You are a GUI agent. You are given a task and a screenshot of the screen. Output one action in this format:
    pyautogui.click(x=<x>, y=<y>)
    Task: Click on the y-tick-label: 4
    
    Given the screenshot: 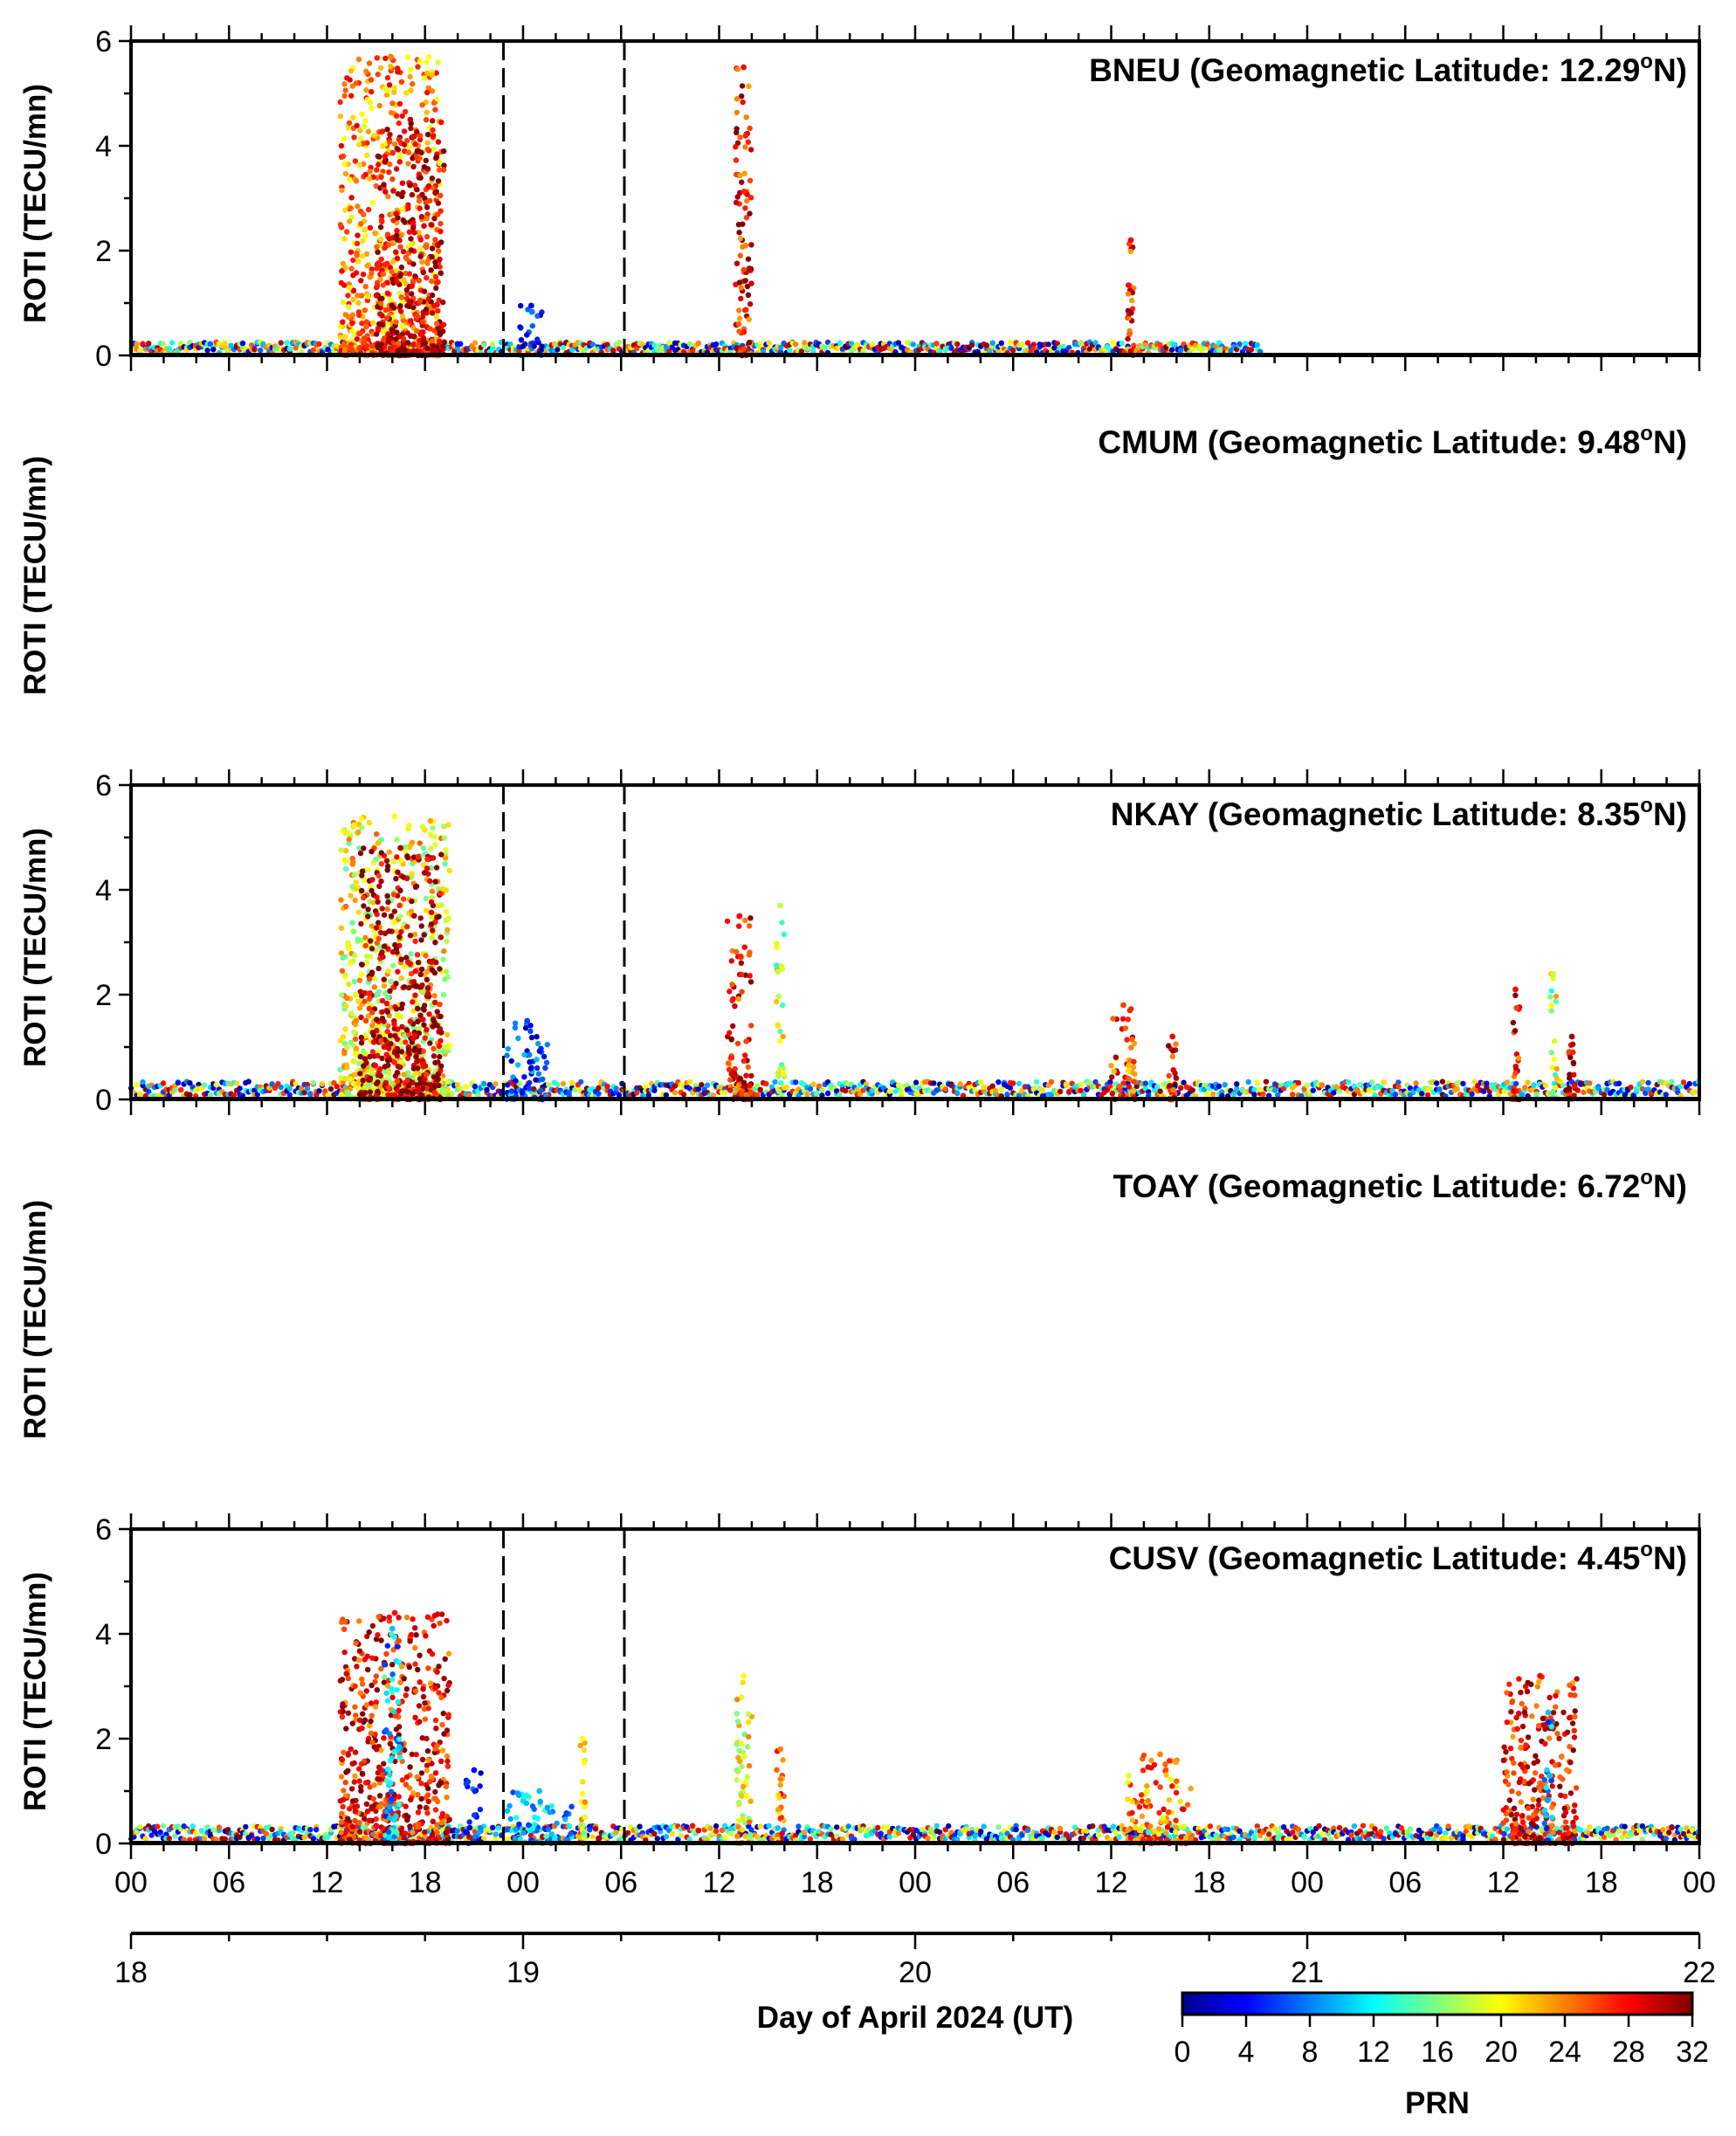 What is the action you would take?
    pyautogui.click(x=103, y=890)
    